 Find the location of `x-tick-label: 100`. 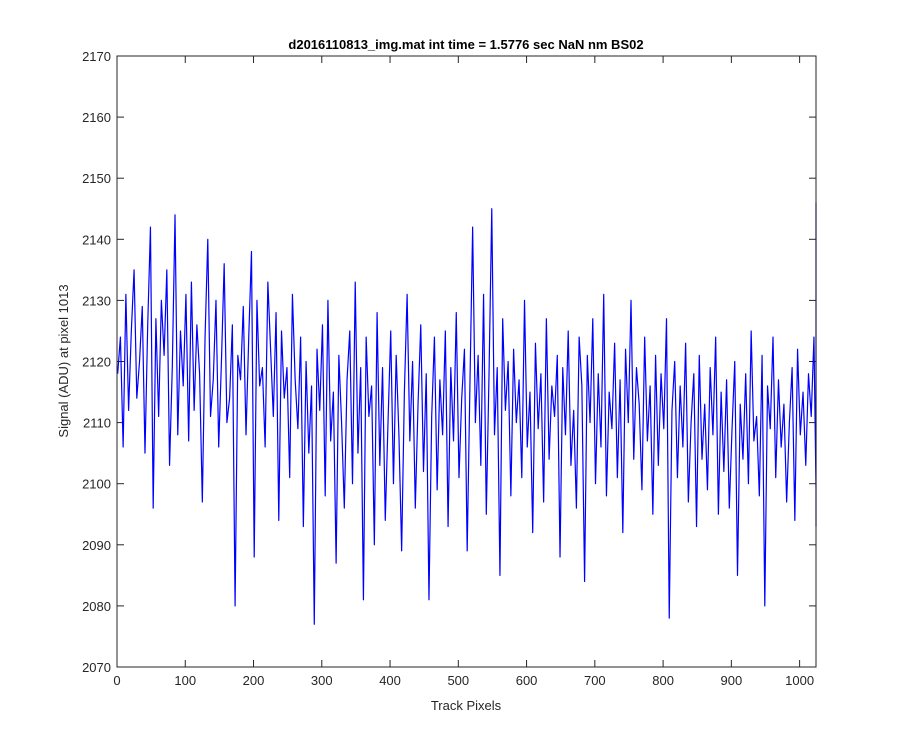

x-tick-label: 100 is located at coordinates (185, 680).